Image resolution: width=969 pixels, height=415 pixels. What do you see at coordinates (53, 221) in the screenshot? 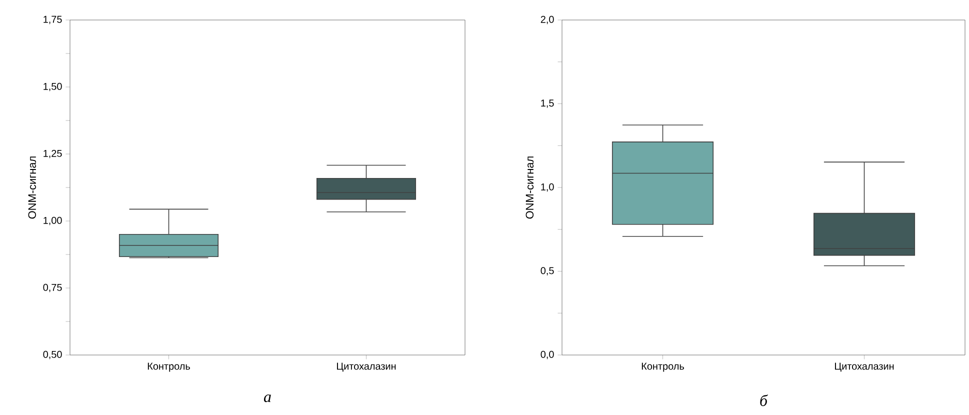
I see `y-tick-label: 1,00` at bounding box center [53, 221].